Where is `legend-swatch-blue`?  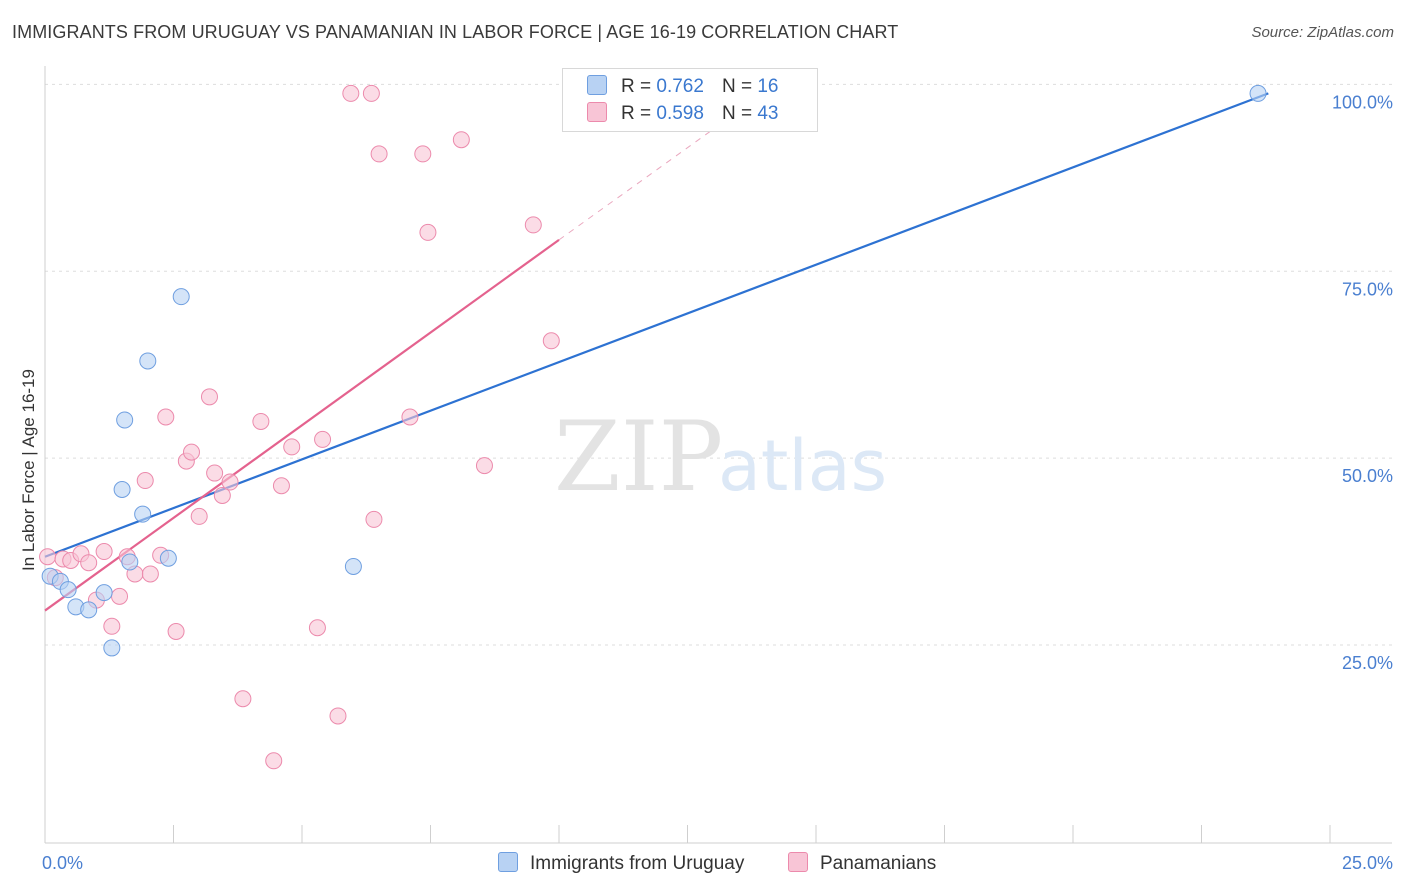
legend-swatch-blue is located at coordinates (597, 85).